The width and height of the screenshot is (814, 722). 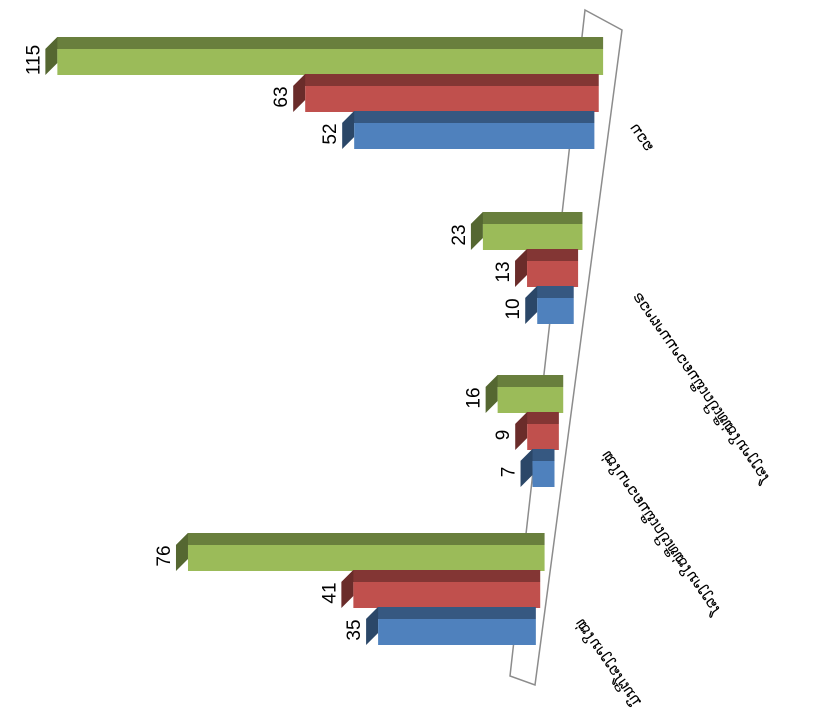 What do you see at coordinates (641, 138) in the screenshot?
I see `category-label-3: ລວມ` at bounding box center [641, 138].